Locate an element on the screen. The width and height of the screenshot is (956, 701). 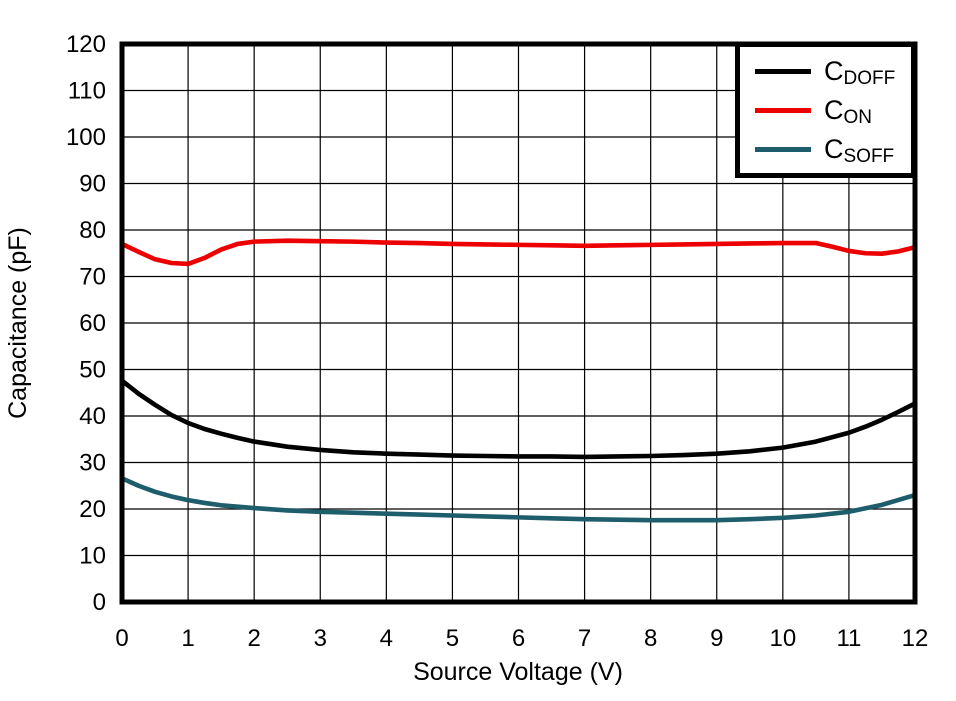
curve-con is located at coordinates (518, 252).